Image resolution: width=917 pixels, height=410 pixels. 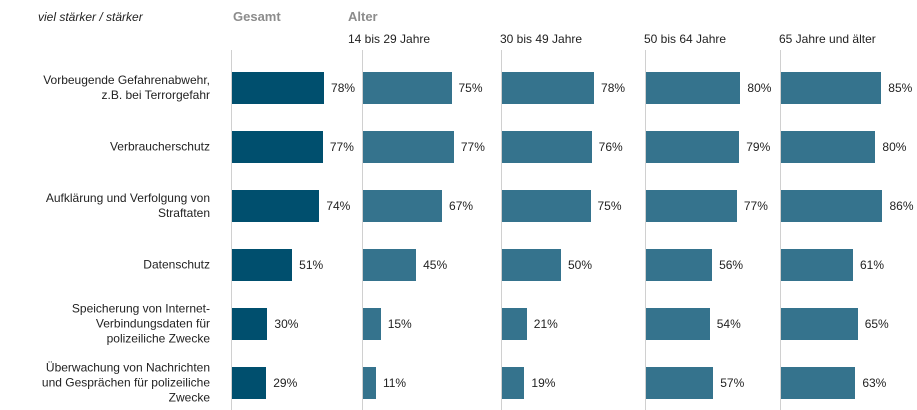 What do you see at coordinates (159, 146) in the screenshot?
I see `category-label: Verbraucherschutz` at bounding box center [159, 146].